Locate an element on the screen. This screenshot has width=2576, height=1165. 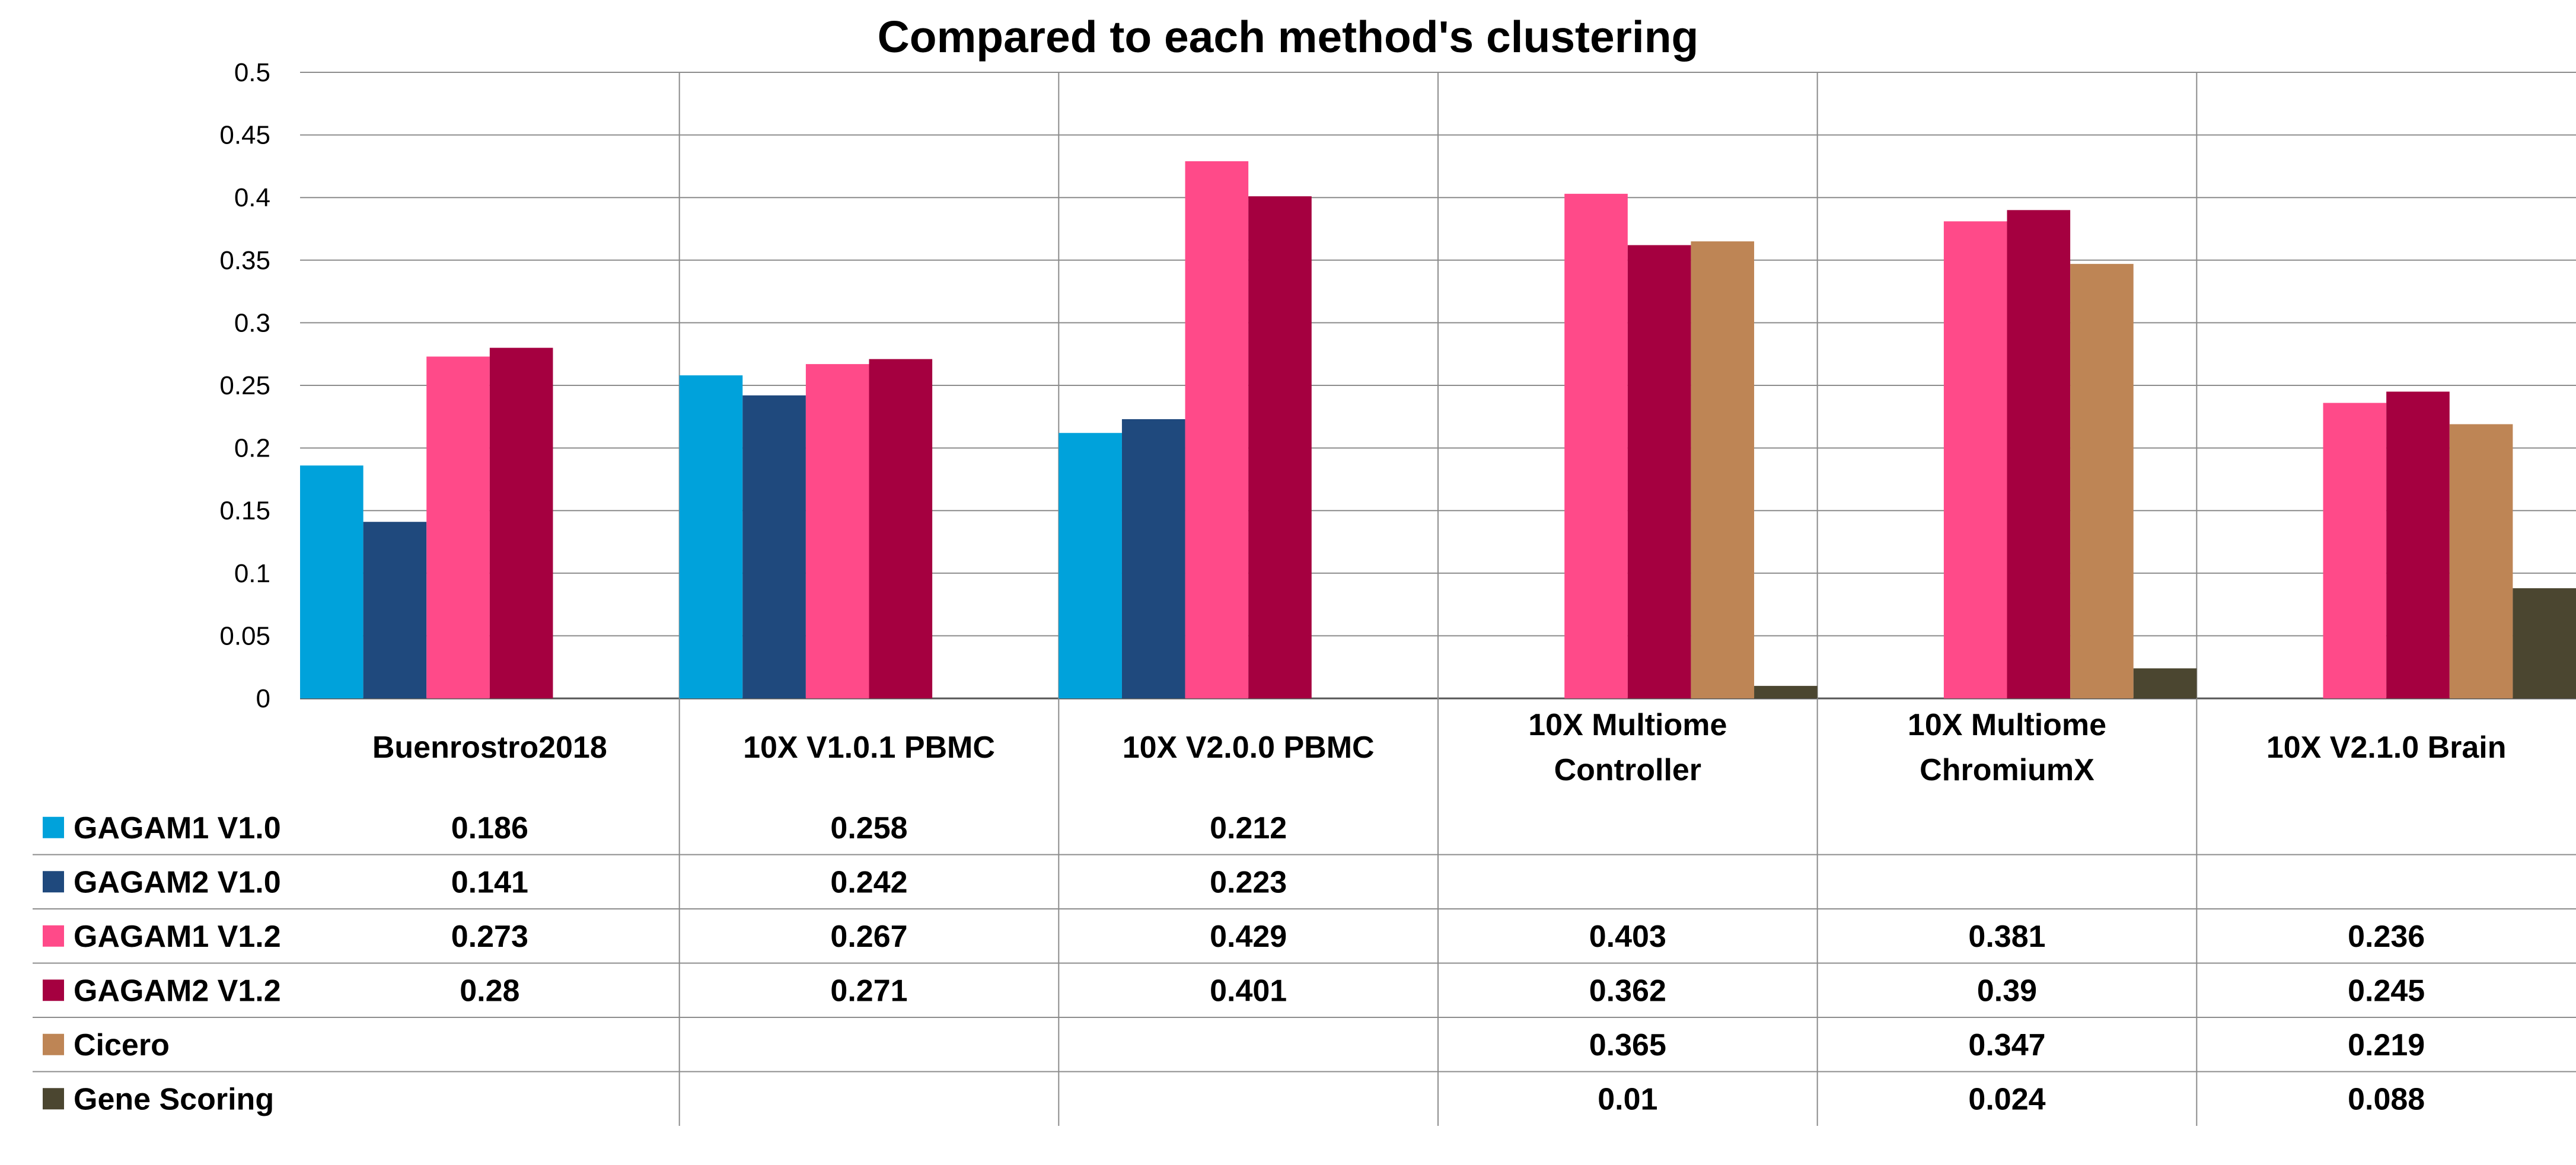
category-label: 10X V2.0.0 PBMC is located at coordinates (1249, 748).